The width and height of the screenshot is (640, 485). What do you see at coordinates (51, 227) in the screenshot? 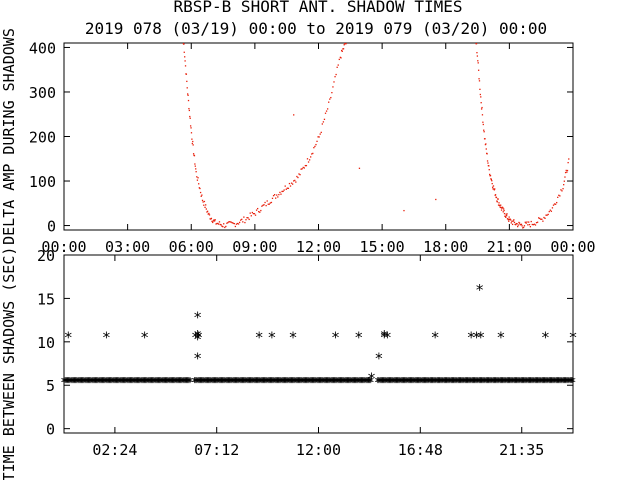
I see `top-y-tick-label: 0` at bounding box center [51, 227].